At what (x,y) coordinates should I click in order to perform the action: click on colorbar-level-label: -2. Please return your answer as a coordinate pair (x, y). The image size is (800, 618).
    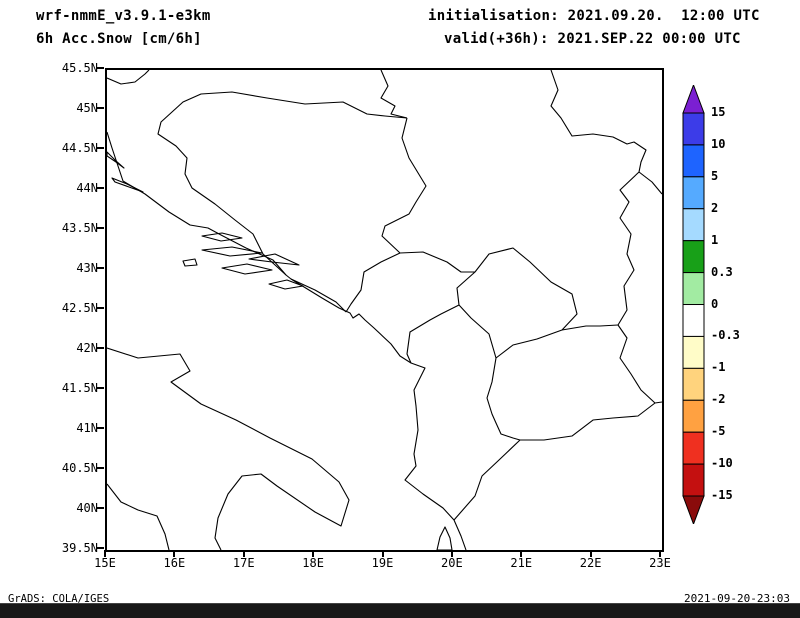
    Looking at the image, I should click on (718, 399).